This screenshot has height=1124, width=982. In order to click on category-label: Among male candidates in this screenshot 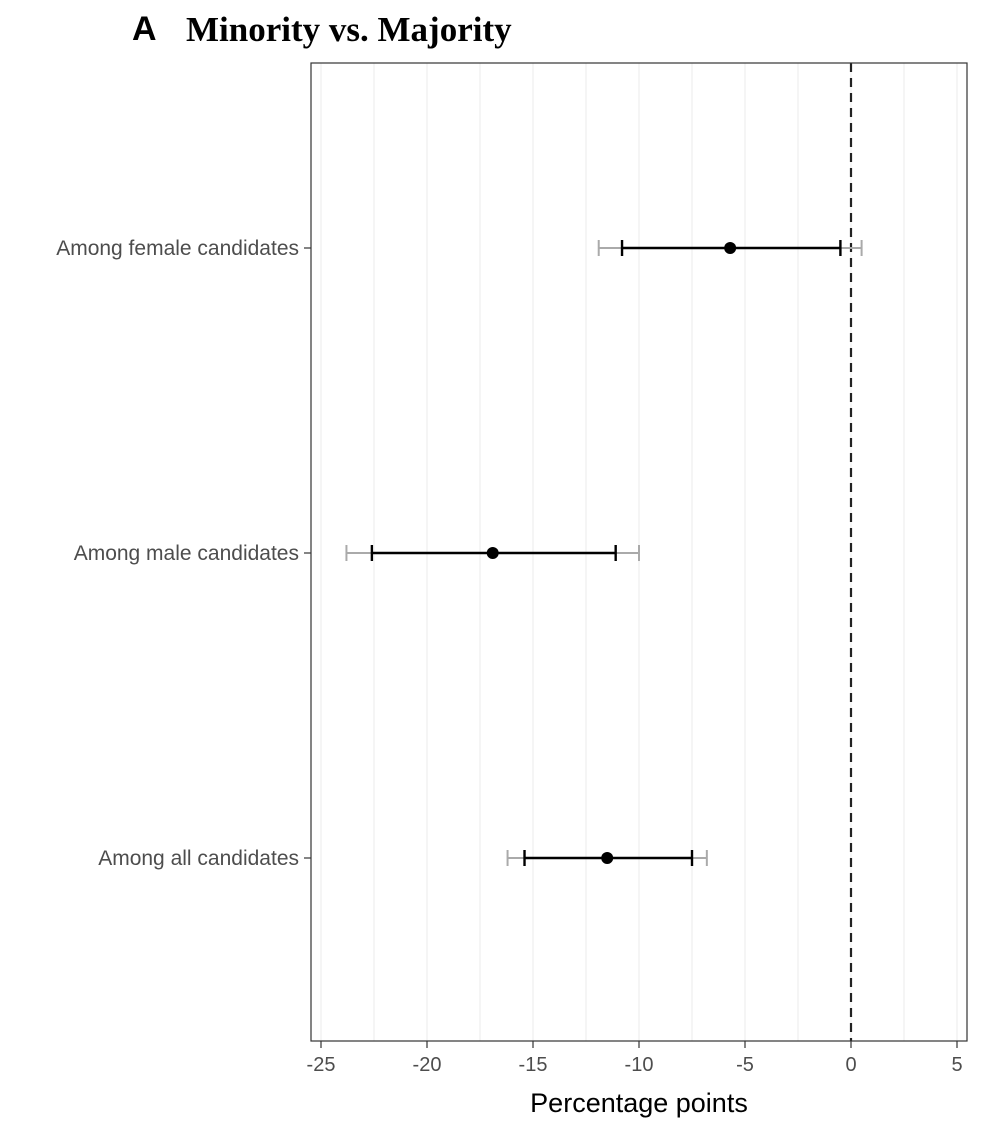, I will do `click(186, 553)`.